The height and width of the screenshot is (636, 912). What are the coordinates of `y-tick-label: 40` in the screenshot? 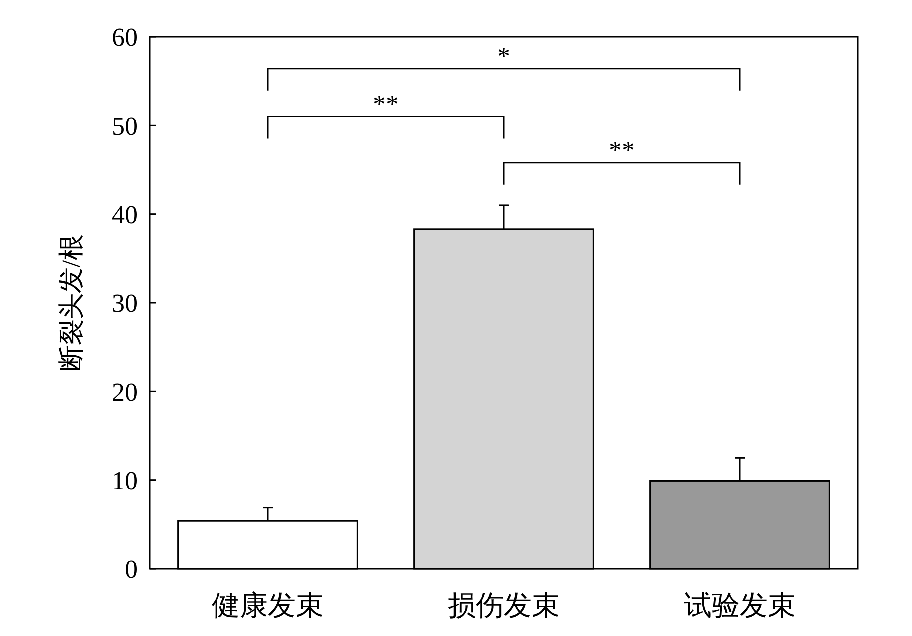 It's located at (125, 215).